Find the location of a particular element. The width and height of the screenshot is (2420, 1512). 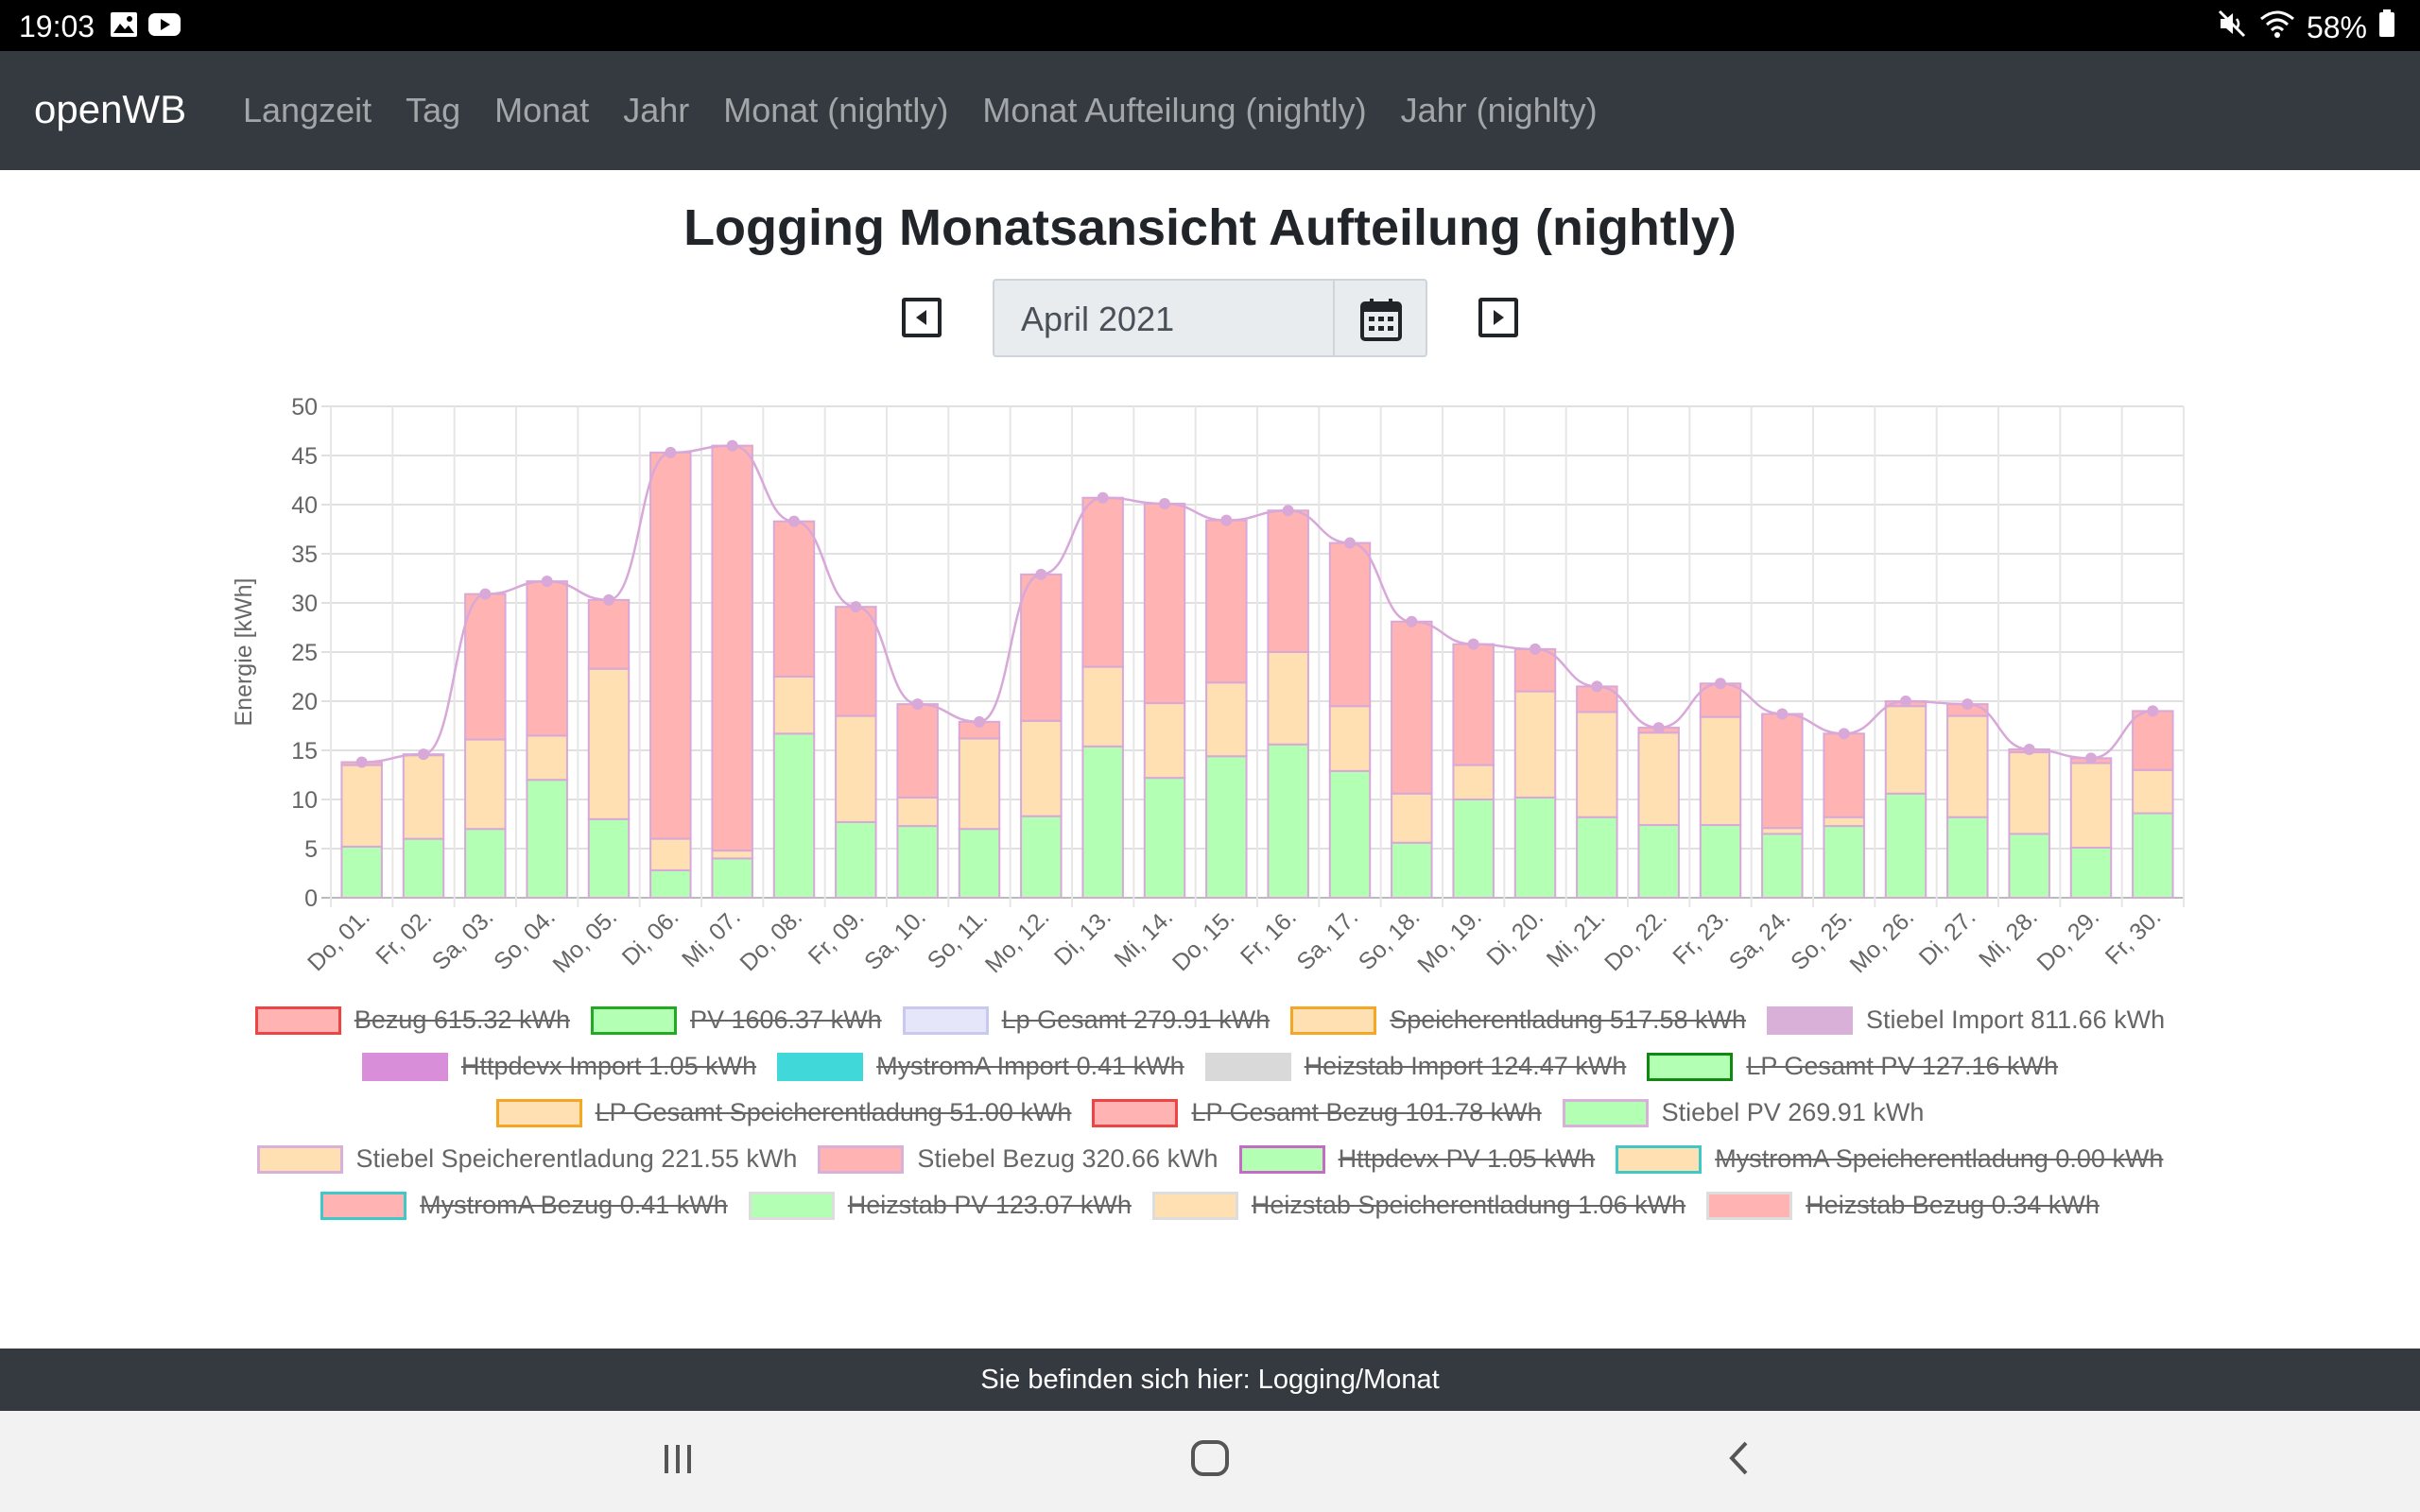

caret-right-icon is located at coordinates (1499, 317).